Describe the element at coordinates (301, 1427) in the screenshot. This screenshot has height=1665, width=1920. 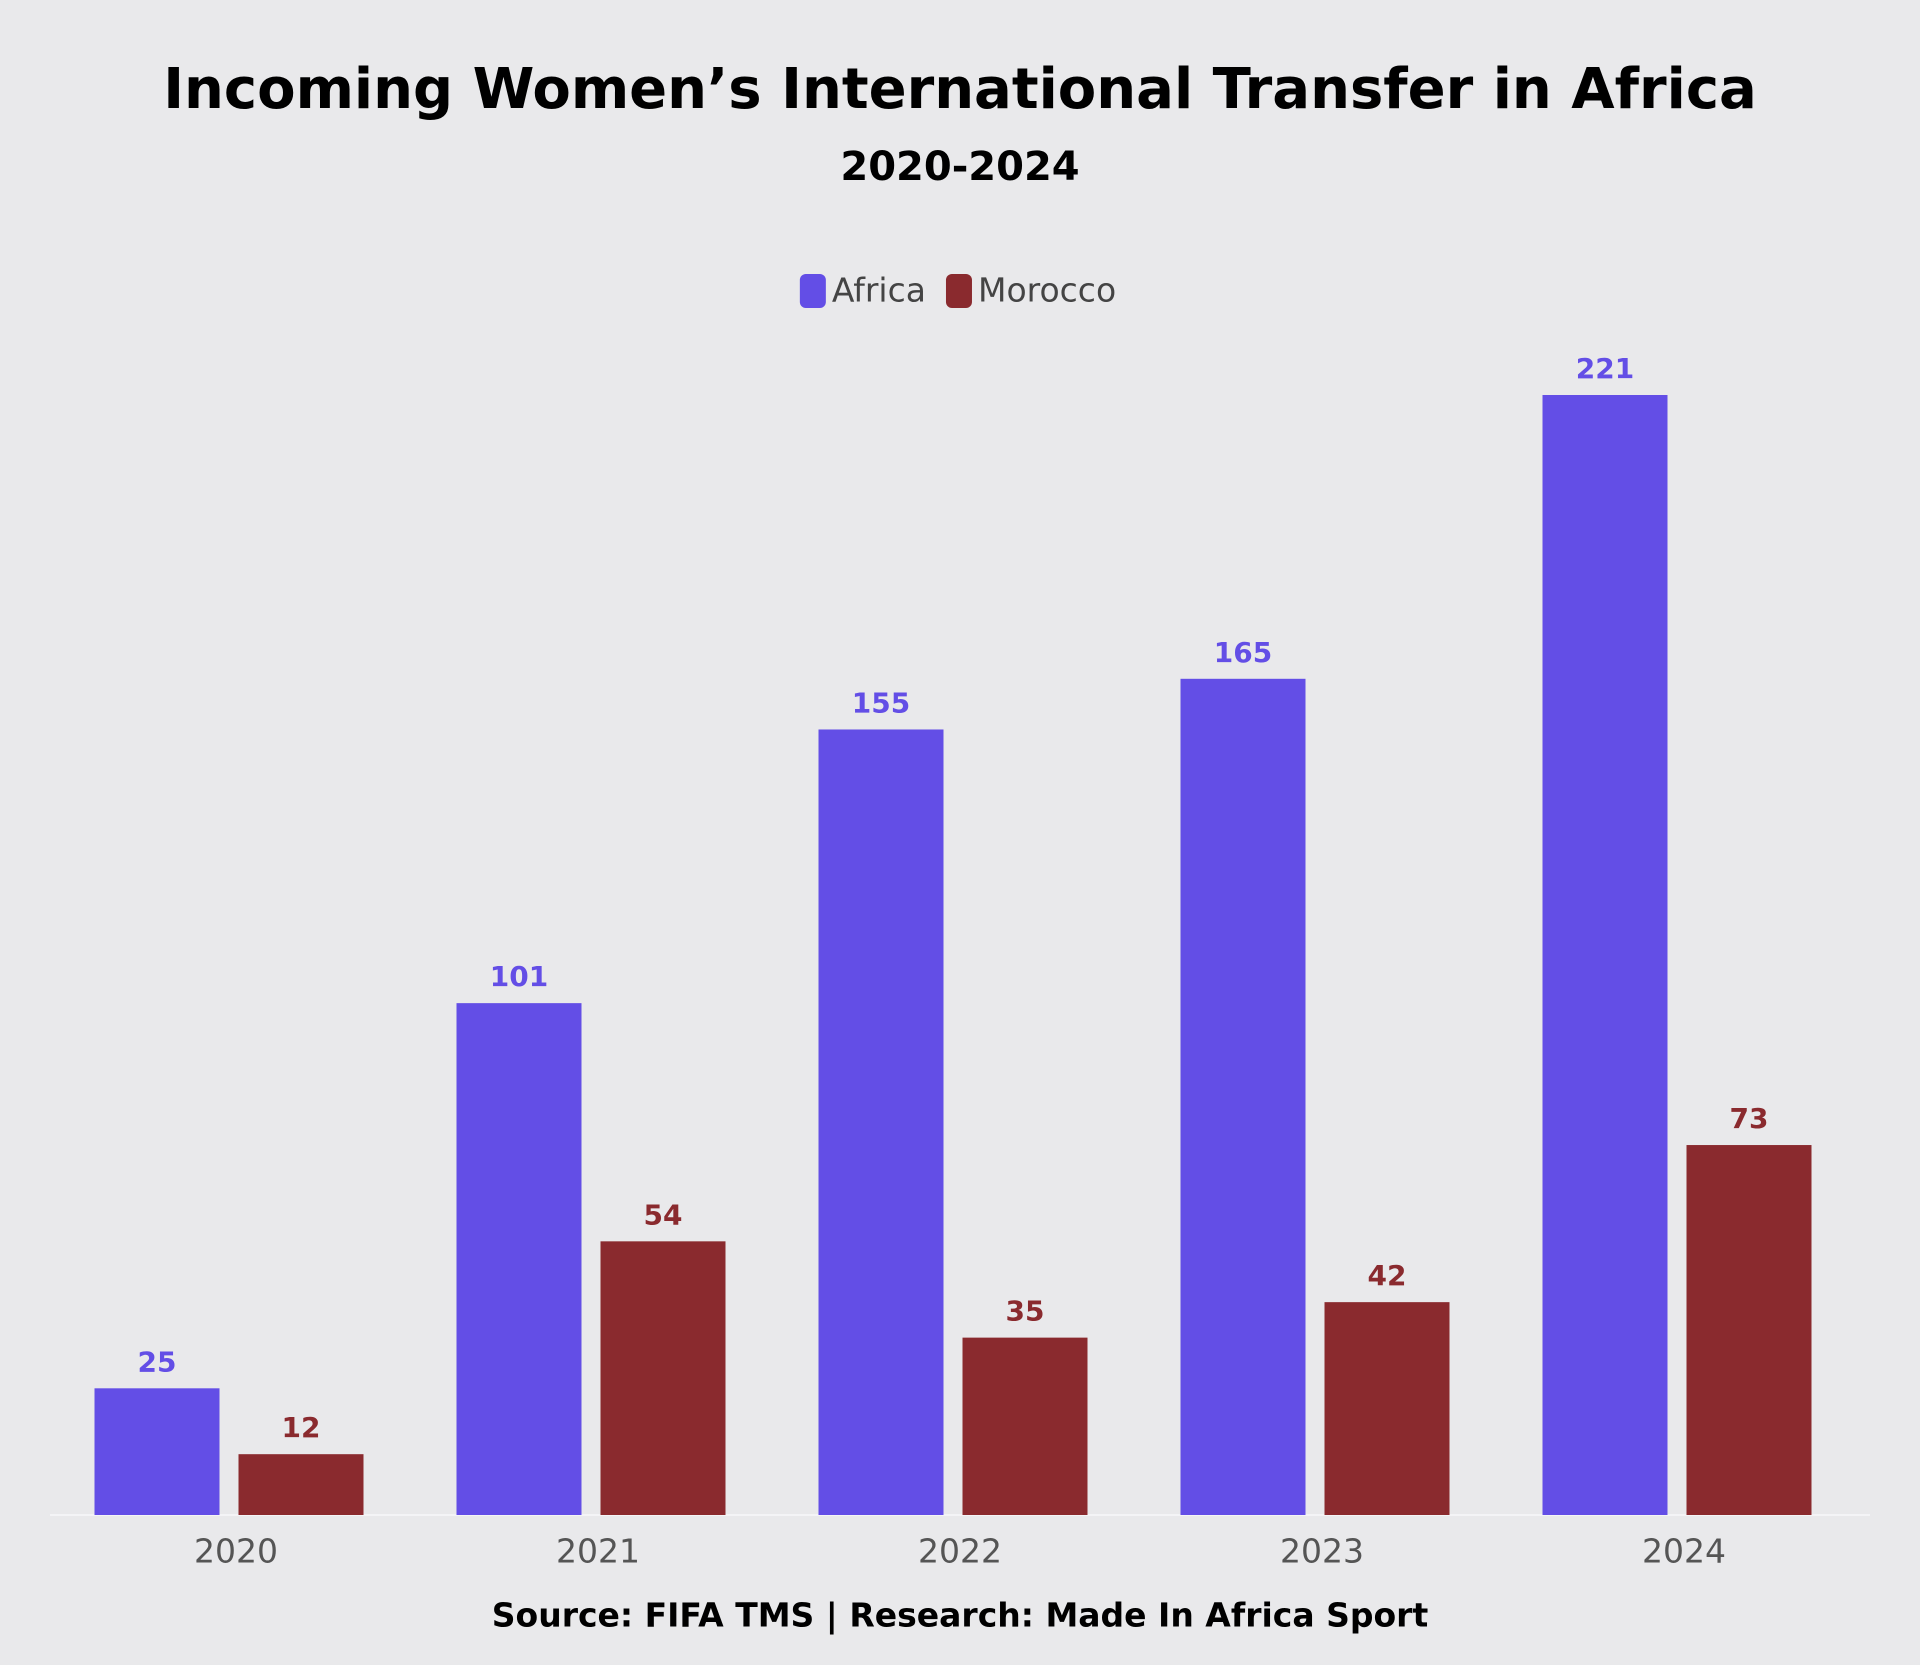
I see `value-label: 12` at that location.